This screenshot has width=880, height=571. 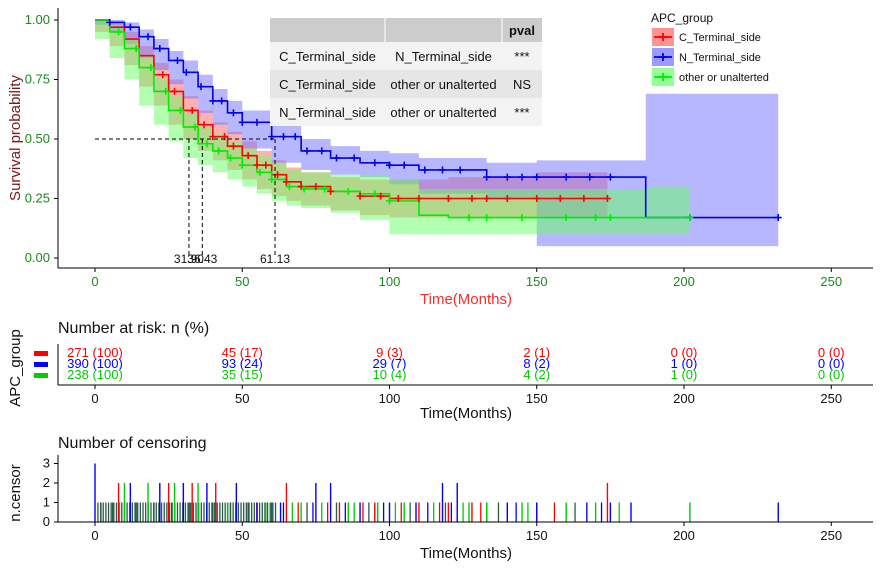 I want to click on cens-x-ticks: 0 50 100 150 200 250, so click(x=466, y=532).